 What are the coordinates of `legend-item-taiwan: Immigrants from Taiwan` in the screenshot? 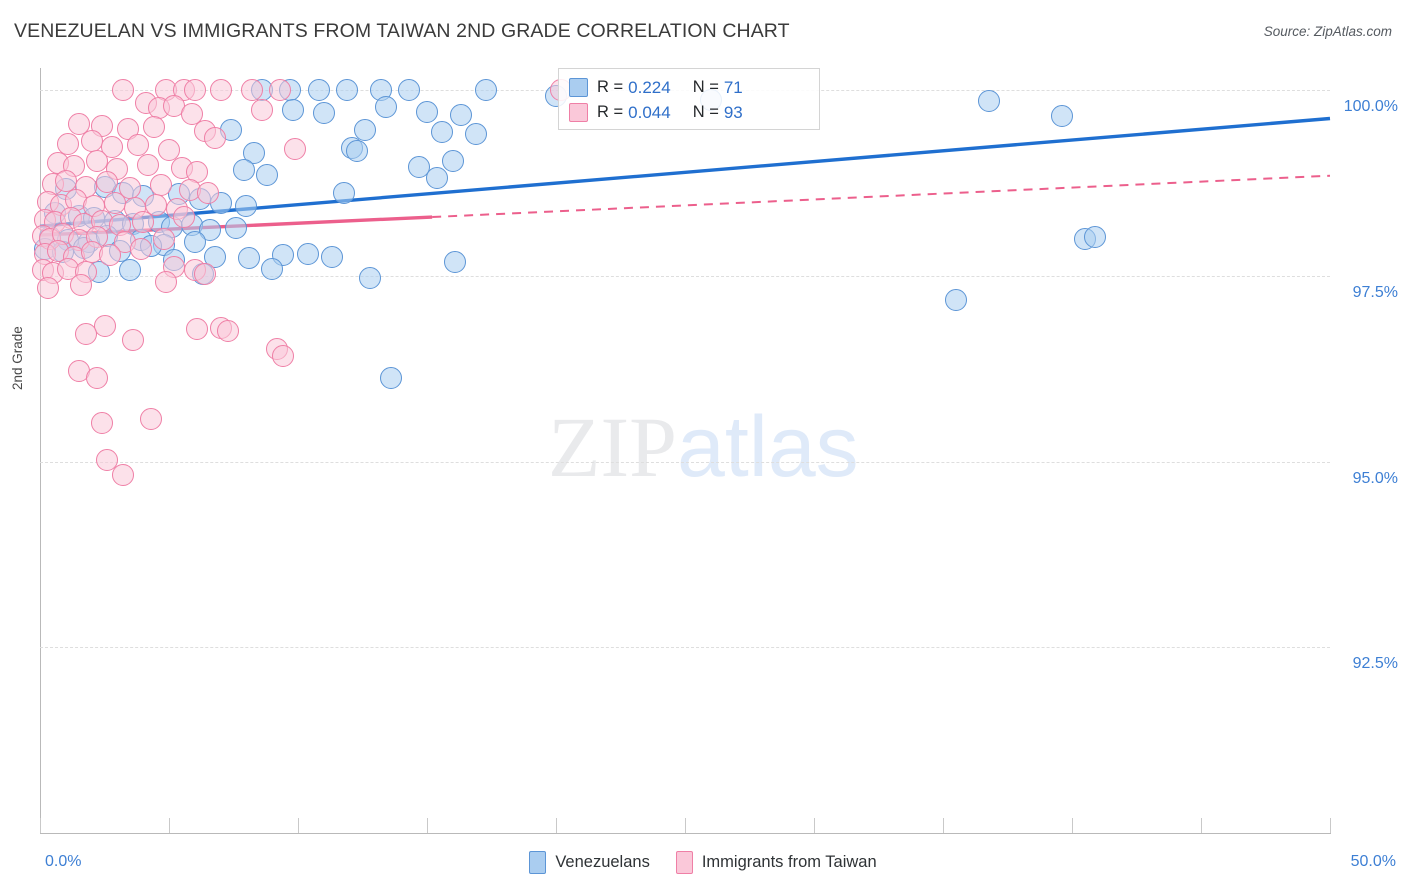 It's located at (776, 862).